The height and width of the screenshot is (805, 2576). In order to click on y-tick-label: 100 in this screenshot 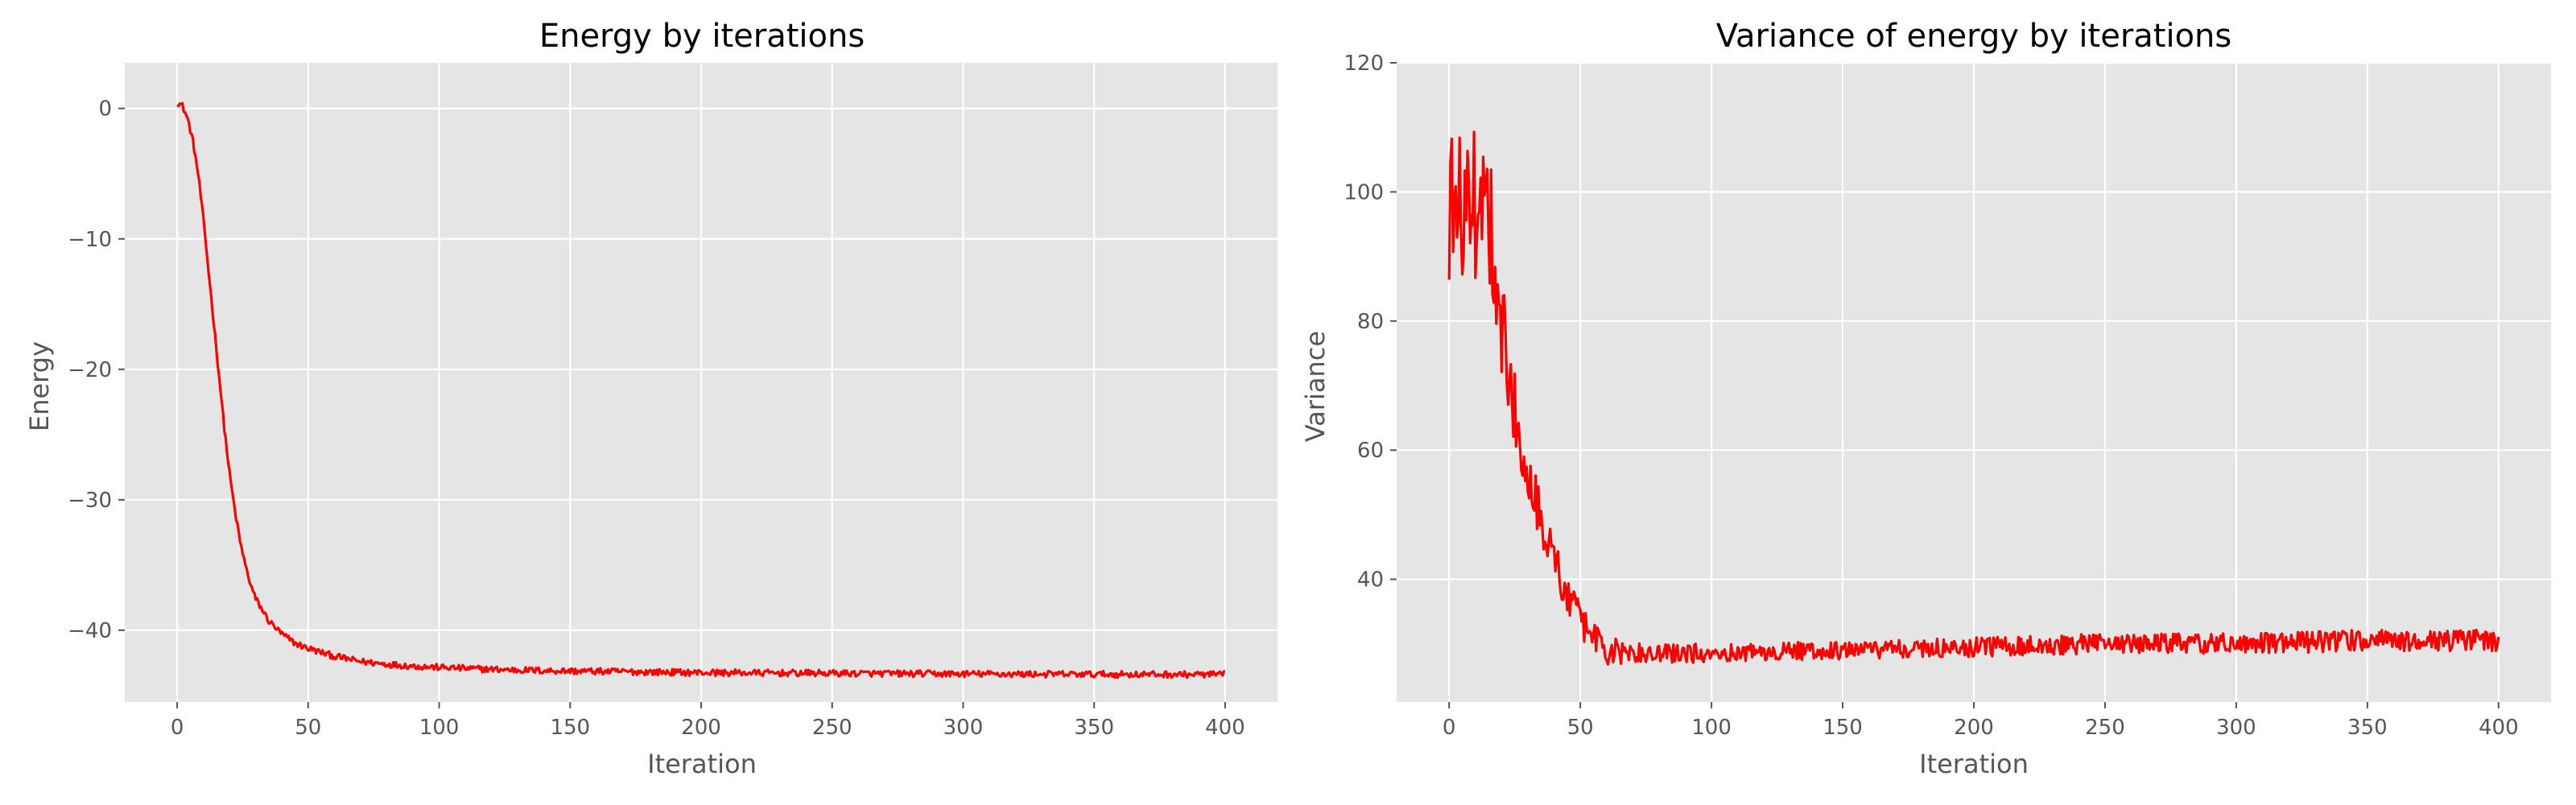, I will do `click(1364, 192)`.